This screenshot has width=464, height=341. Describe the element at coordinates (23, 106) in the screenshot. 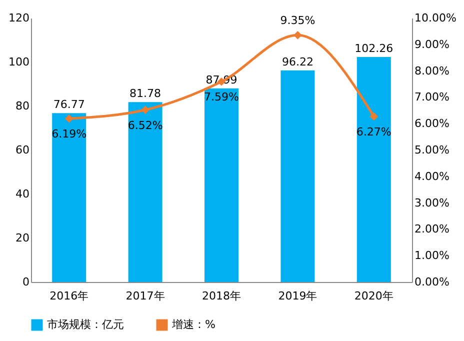

I see `y-tick-label: 80` at that location.